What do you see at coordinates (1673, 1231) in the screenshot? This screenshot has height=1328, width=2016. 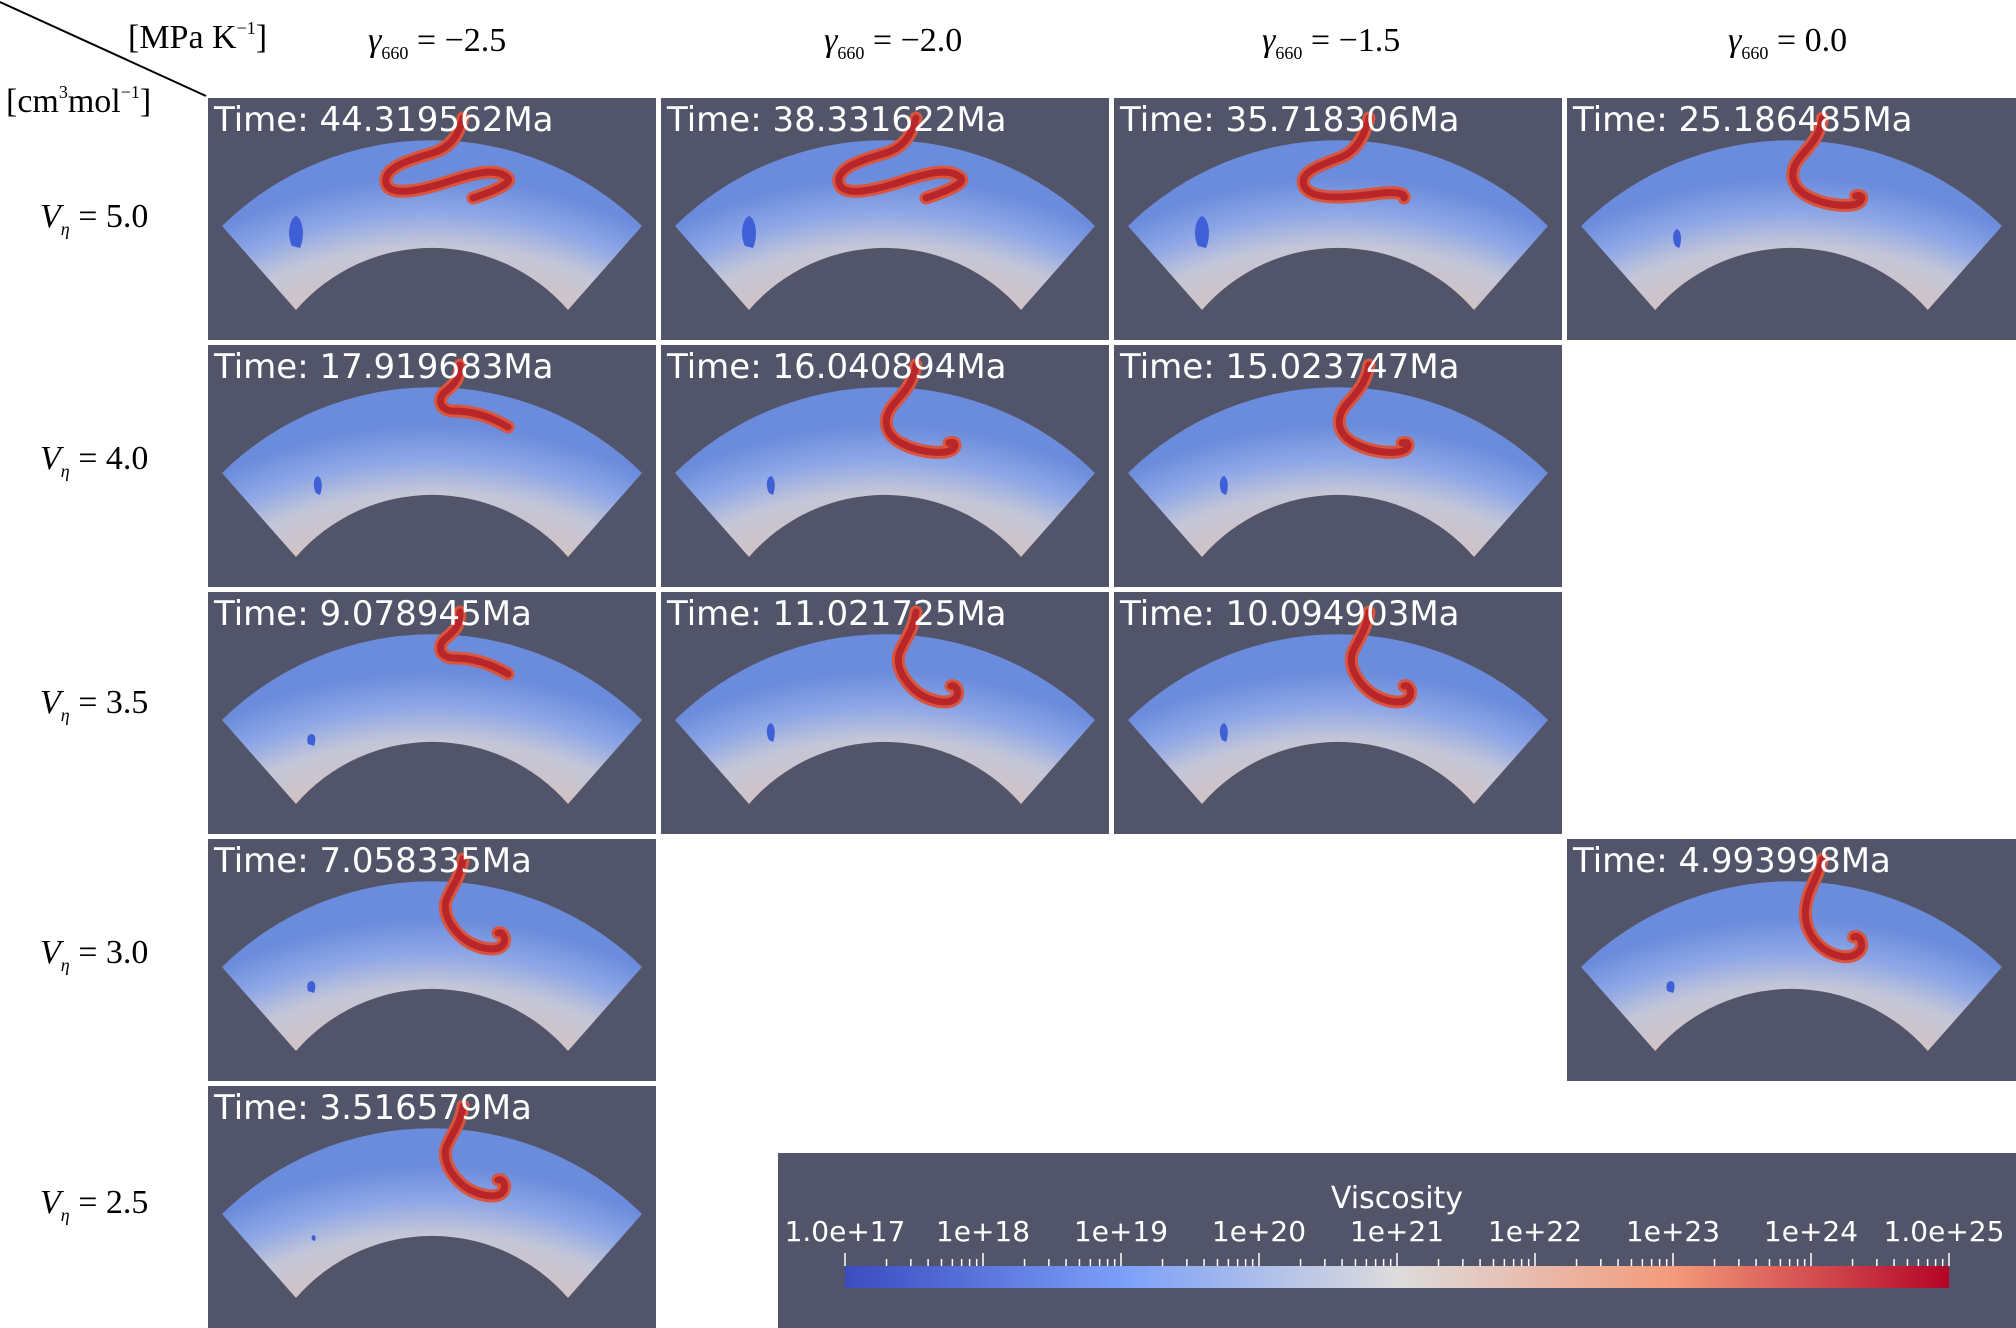 I see `colorbar-tick-label: 1e+23` at bounding box center [1673, 1231].